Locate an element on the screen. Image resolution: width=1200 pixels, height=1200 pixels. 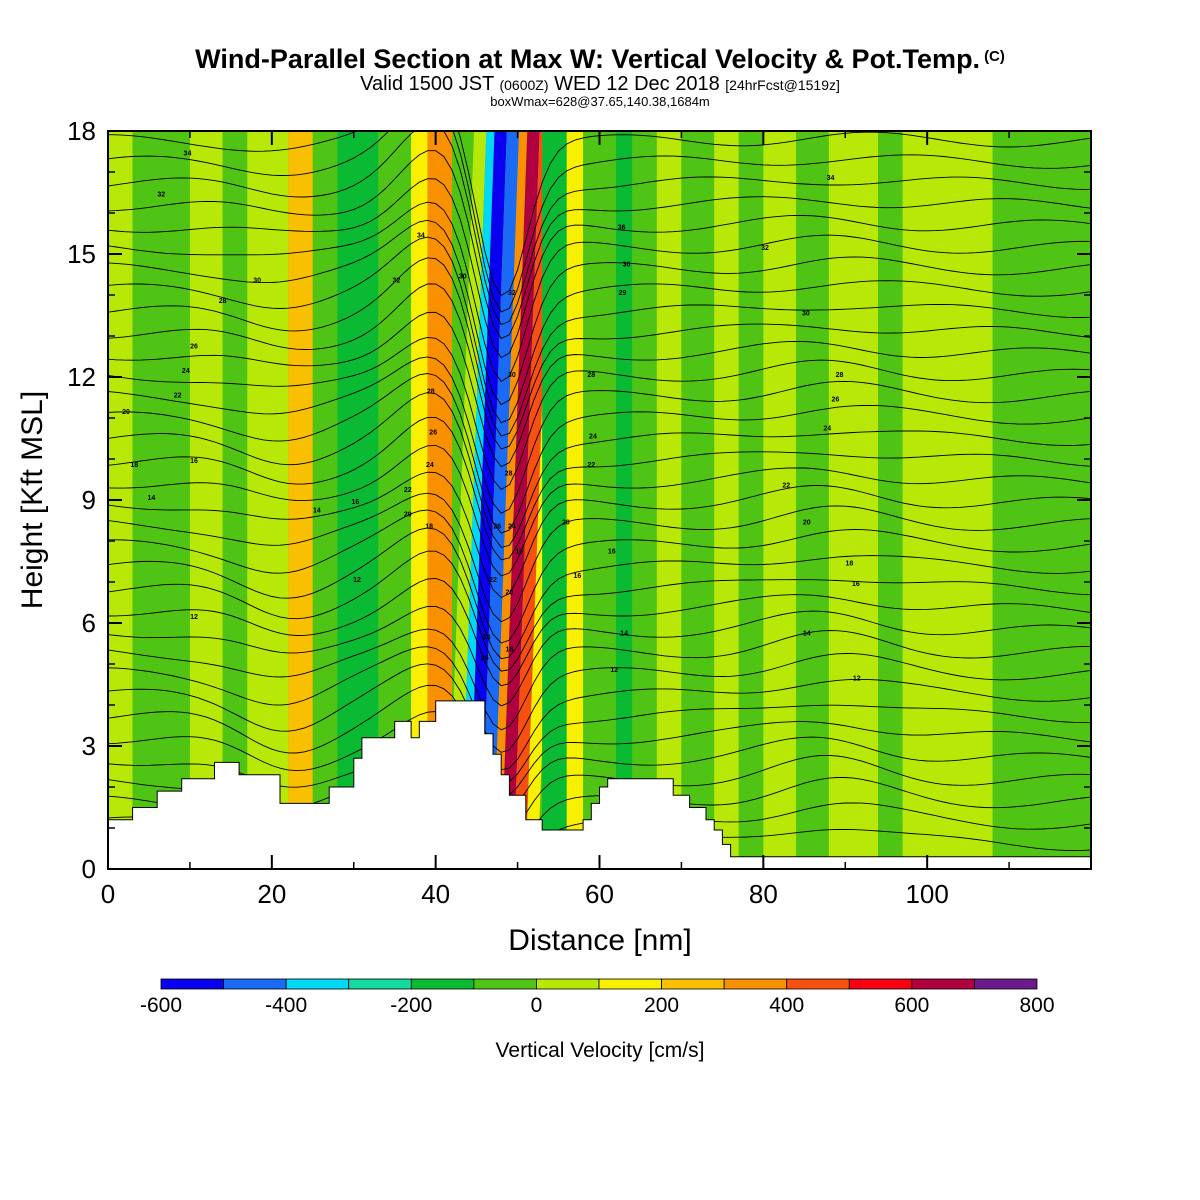
terrain is located at coordinates (599, 784).